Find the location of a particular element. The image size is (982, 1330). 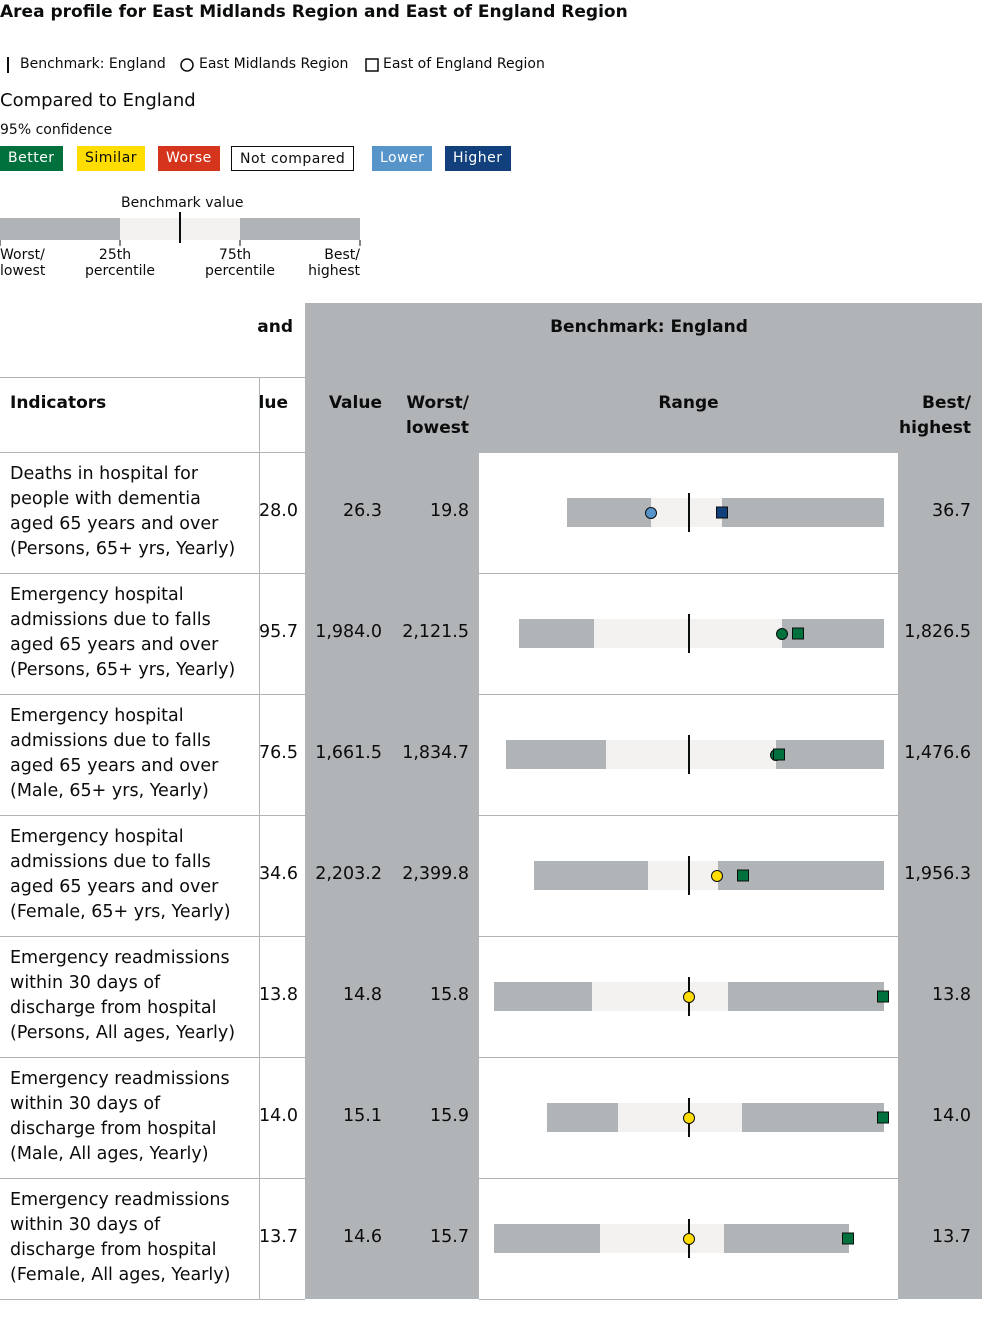

key-label: 25th percentile is located at coordinates (120, 263).